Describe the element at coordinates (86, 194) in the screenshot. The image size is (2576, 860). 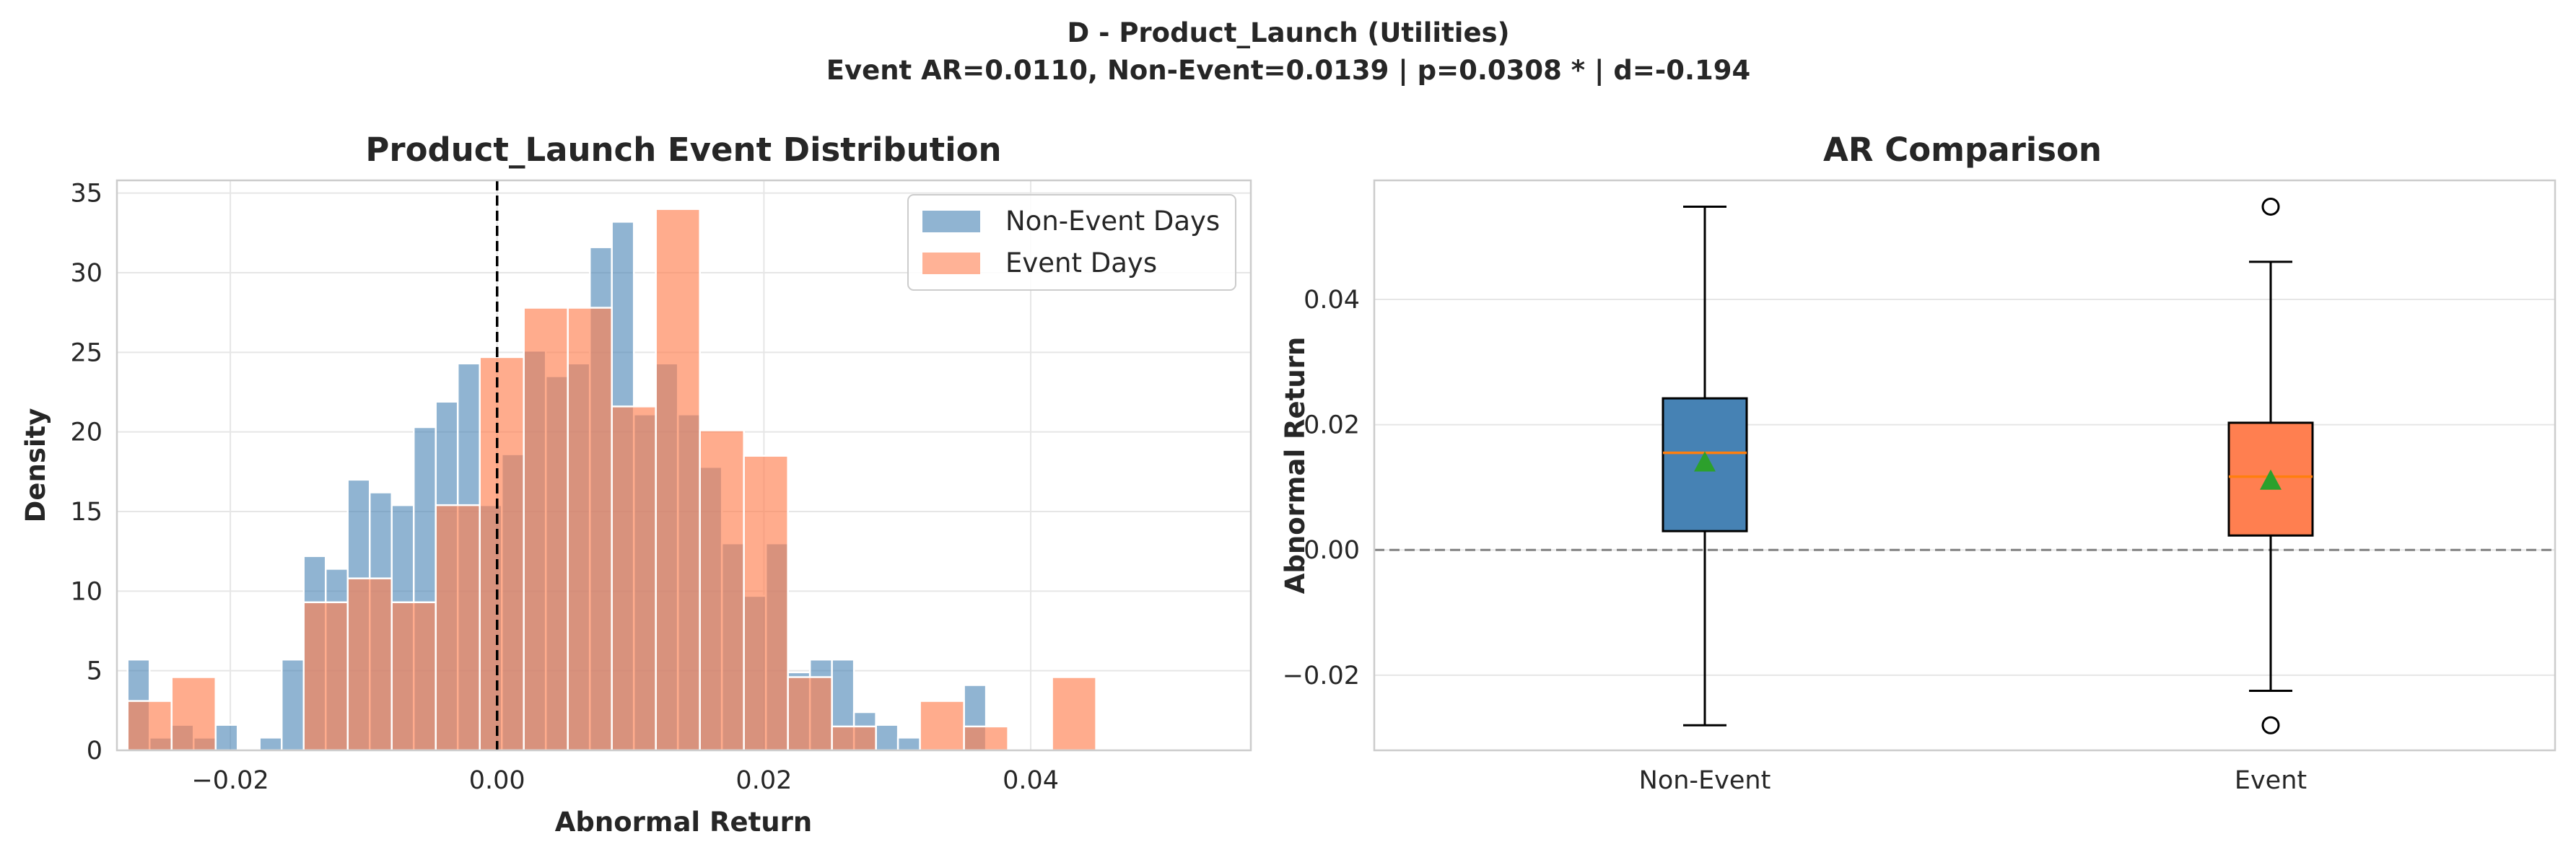
I see `histogram-y-tick-label: 35` at that location.